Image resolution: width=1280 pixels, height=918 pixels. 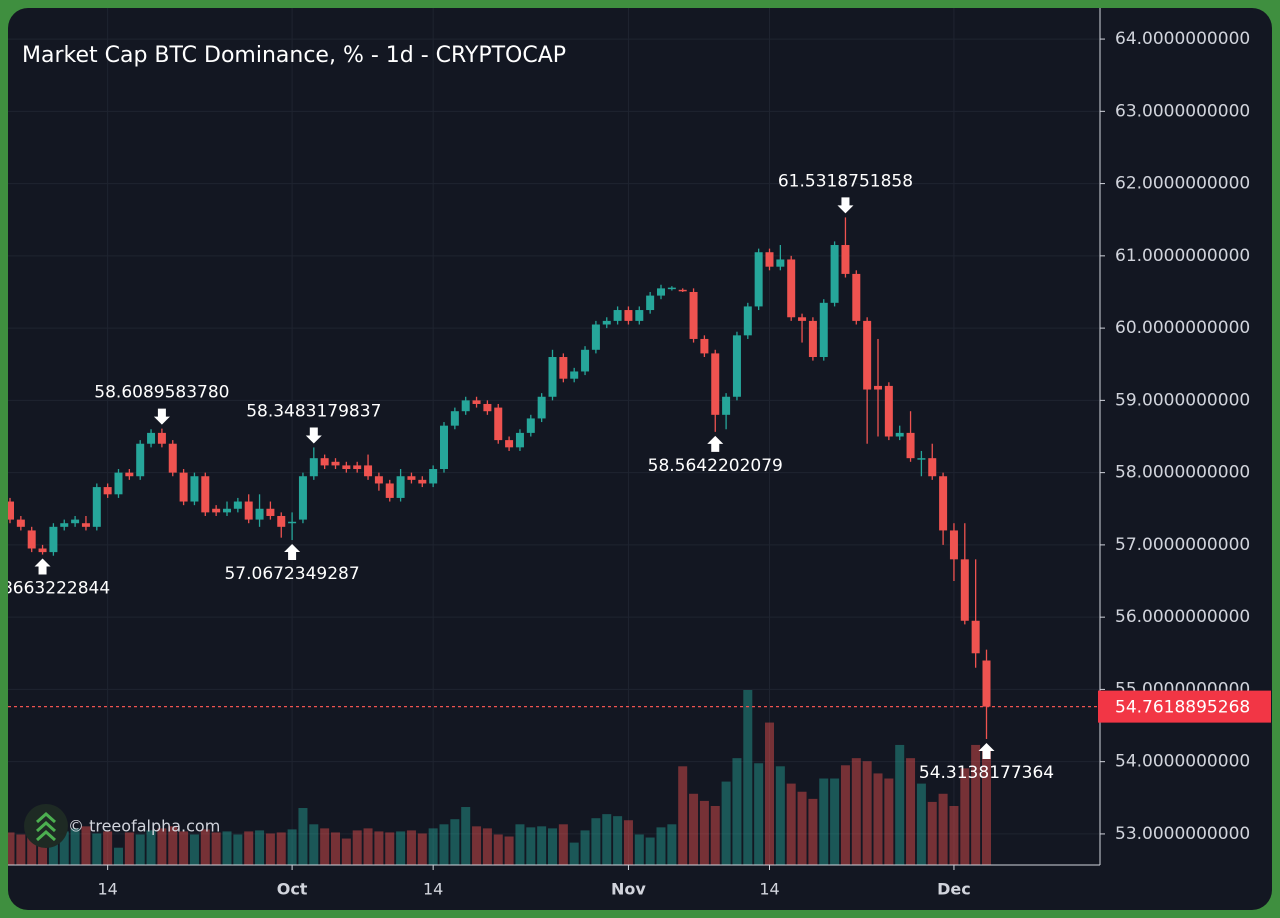 What do you see at coordinates (1182, 400) in the screenshot?
I see `y-tick-label: 59.0000000000` at bounding box center [1182, 400].